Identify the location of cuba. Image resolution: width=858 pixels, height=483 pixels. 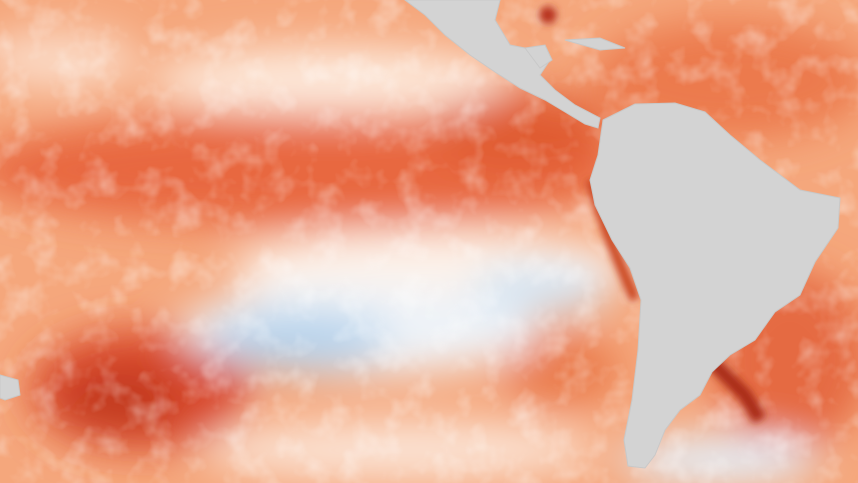
(595, 44).